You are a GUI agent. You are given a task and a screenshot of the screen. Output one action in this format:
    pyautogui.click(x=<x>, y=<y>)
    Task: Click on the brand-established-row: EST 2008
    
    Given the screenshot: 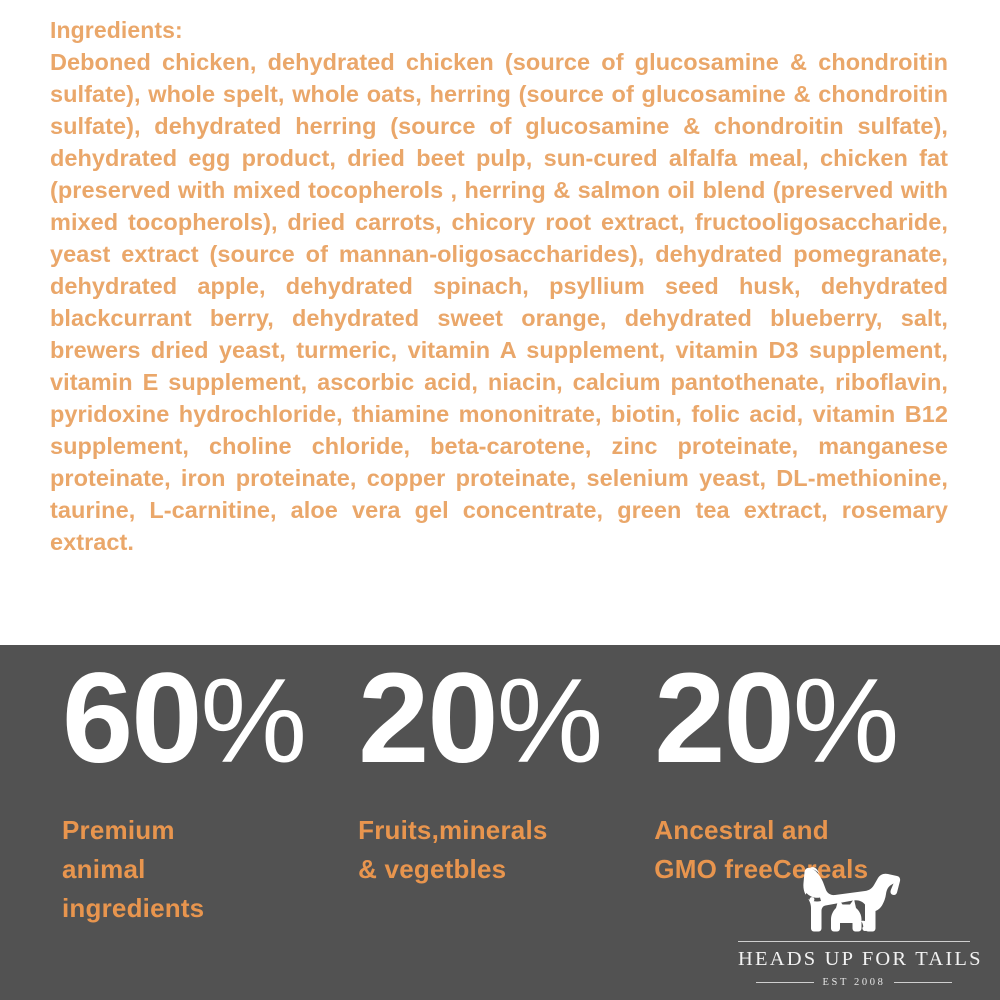 What is the action you would take?
    pyautogui.click(x=854, y=982)
    